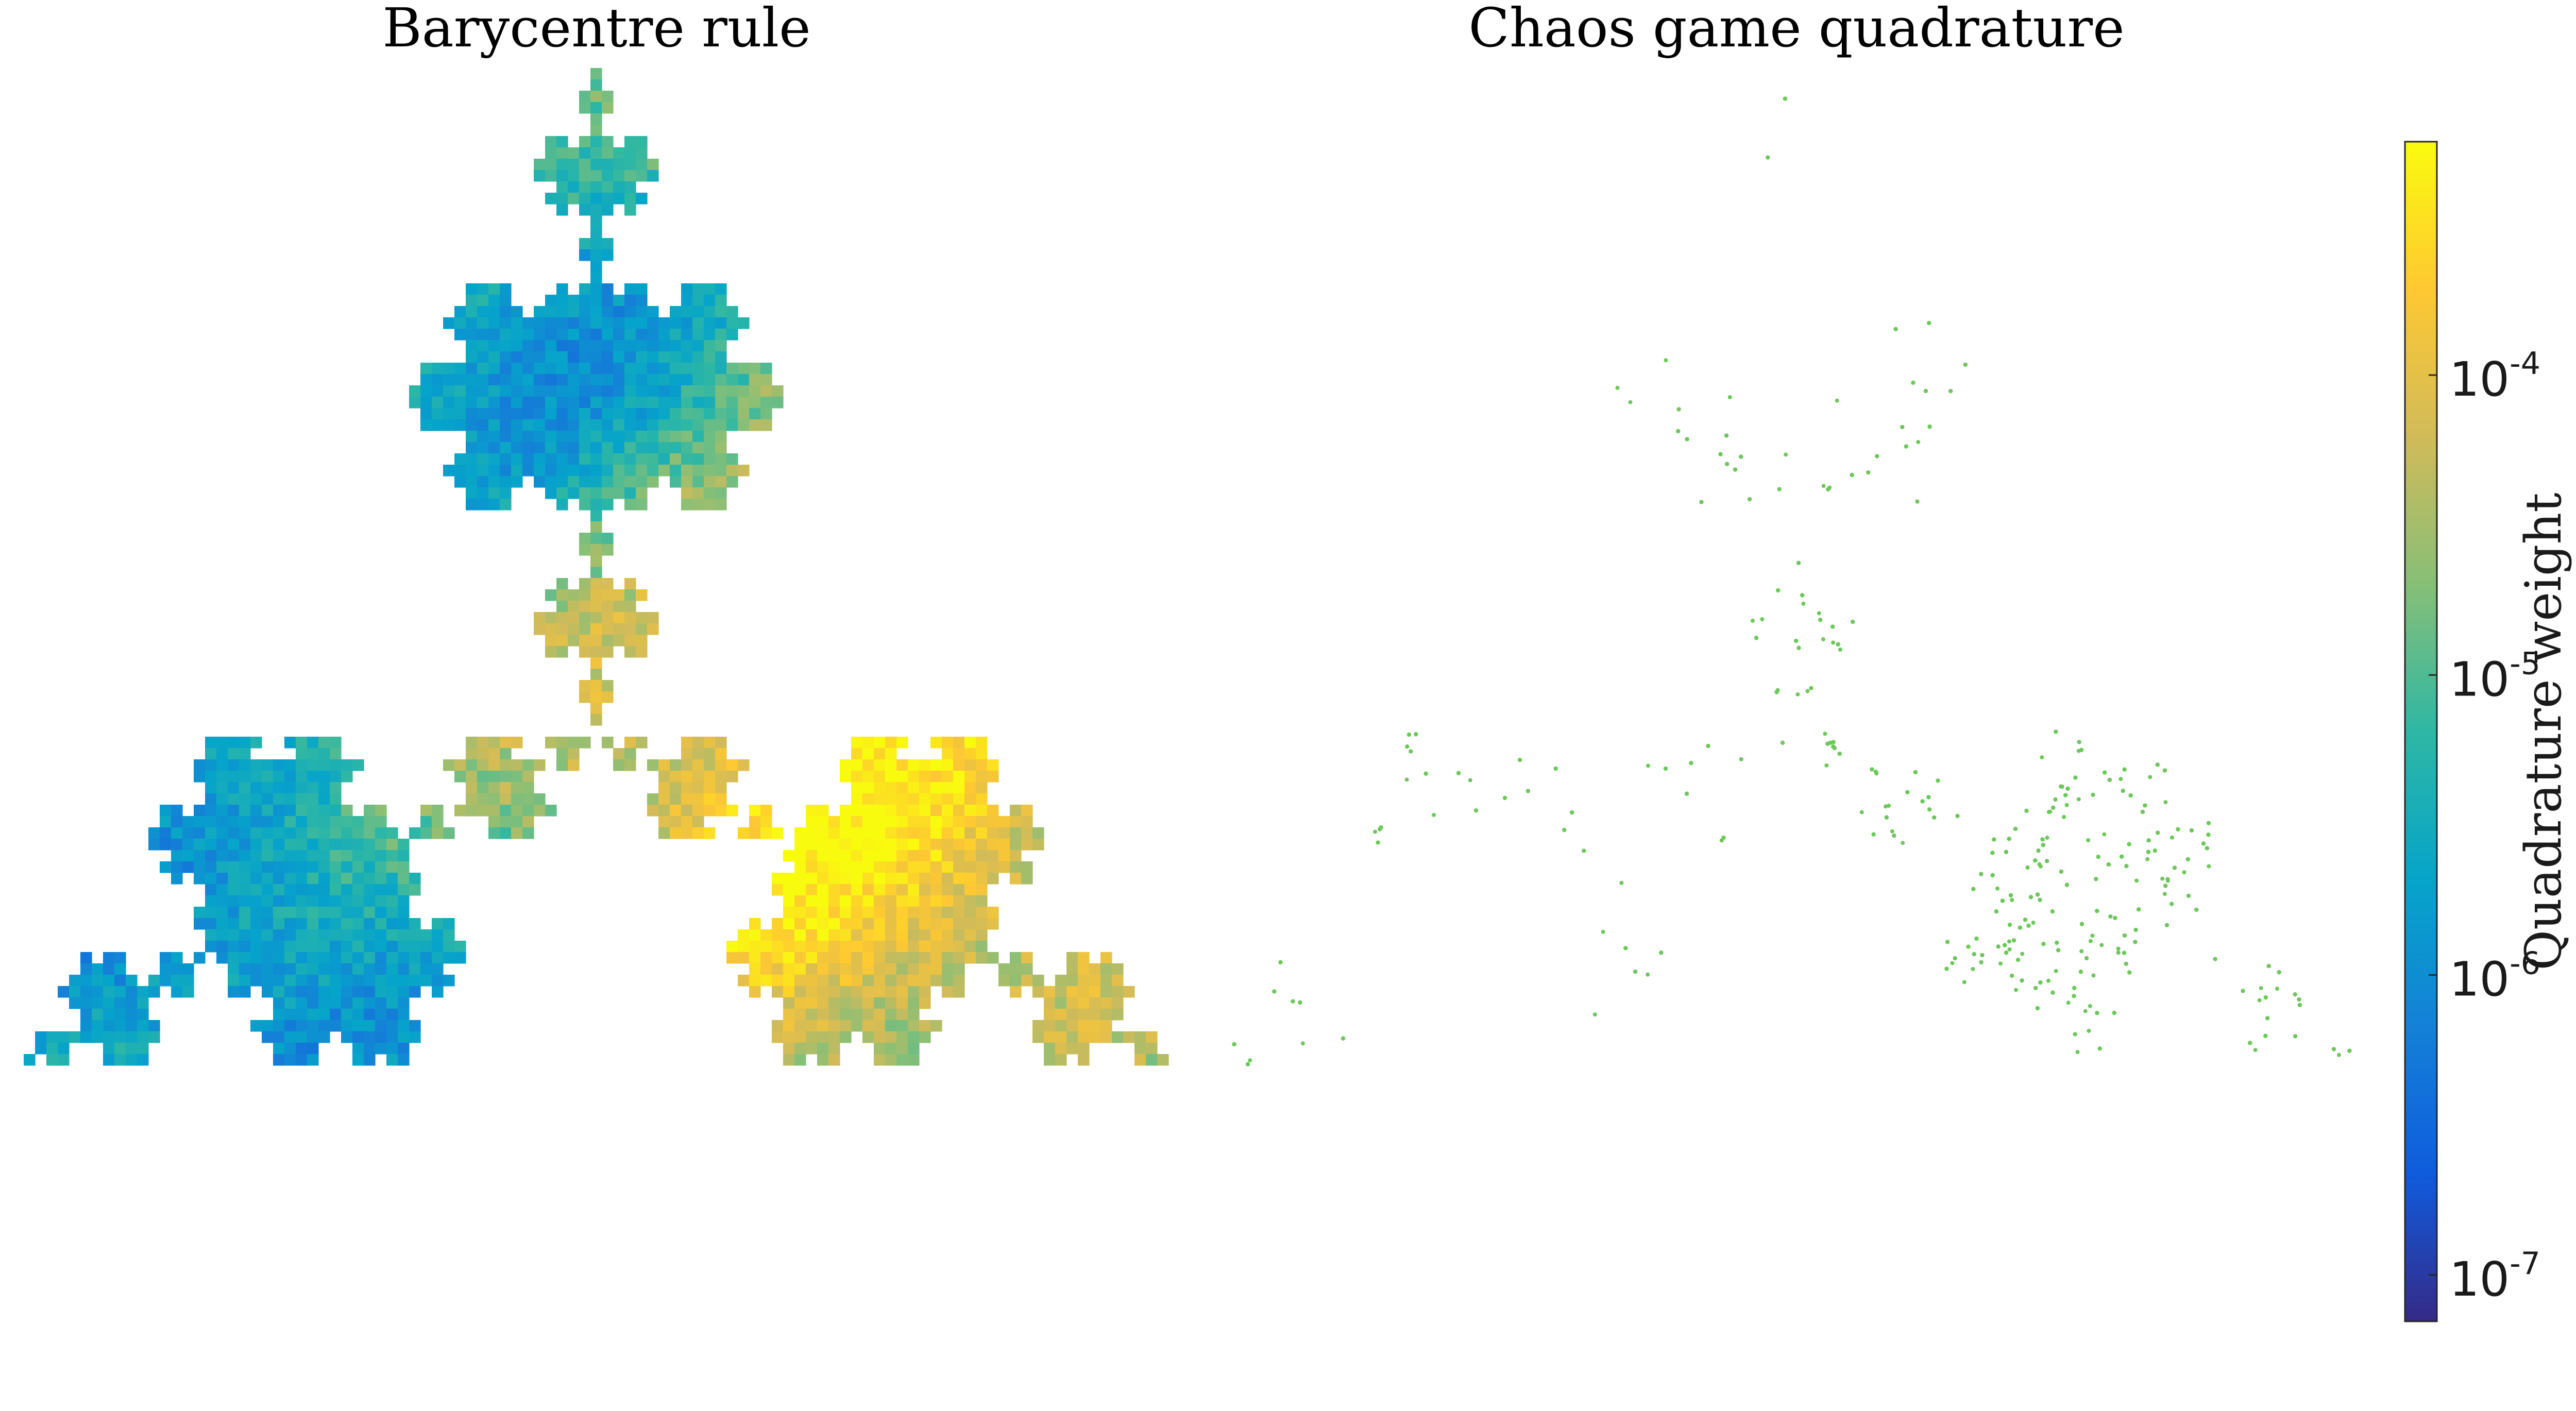 This screenshot has height=1411, width=2576. I want to click on colorbar-tick-label: 10-4, so click(2494, 376).